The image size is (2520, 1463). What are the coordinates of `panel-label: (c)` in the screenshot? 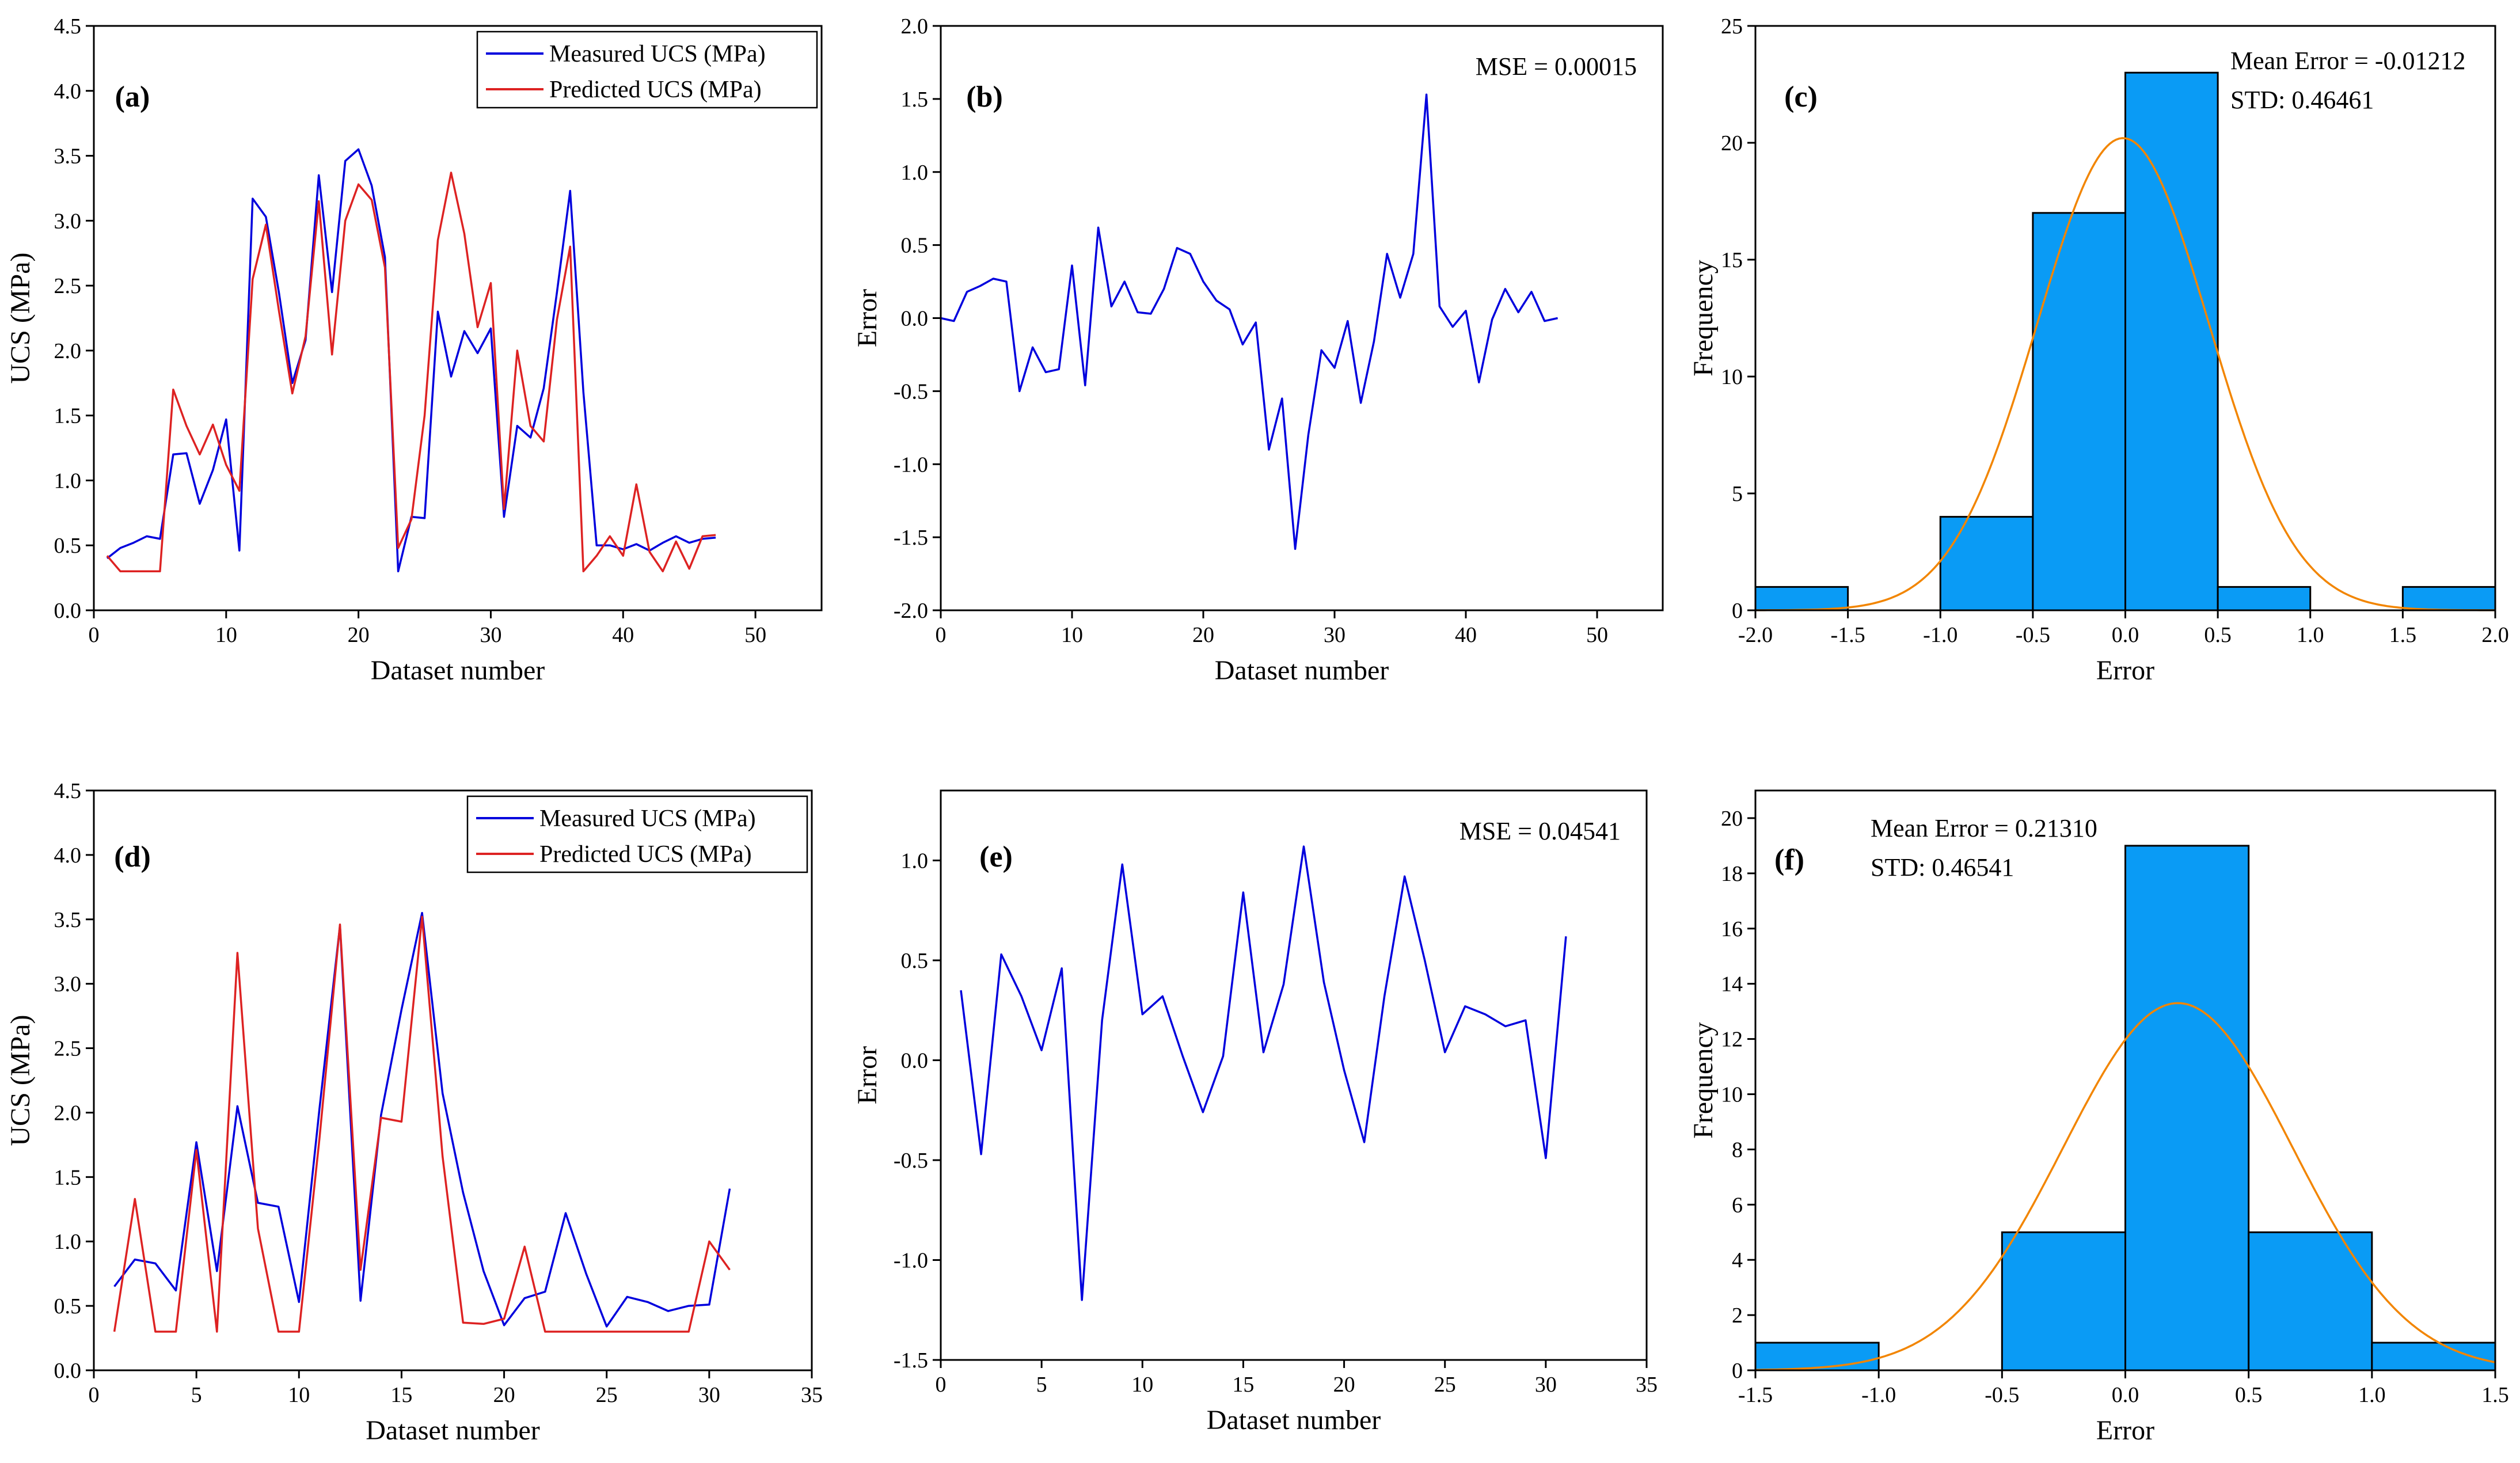 It's located at (1801, 97).